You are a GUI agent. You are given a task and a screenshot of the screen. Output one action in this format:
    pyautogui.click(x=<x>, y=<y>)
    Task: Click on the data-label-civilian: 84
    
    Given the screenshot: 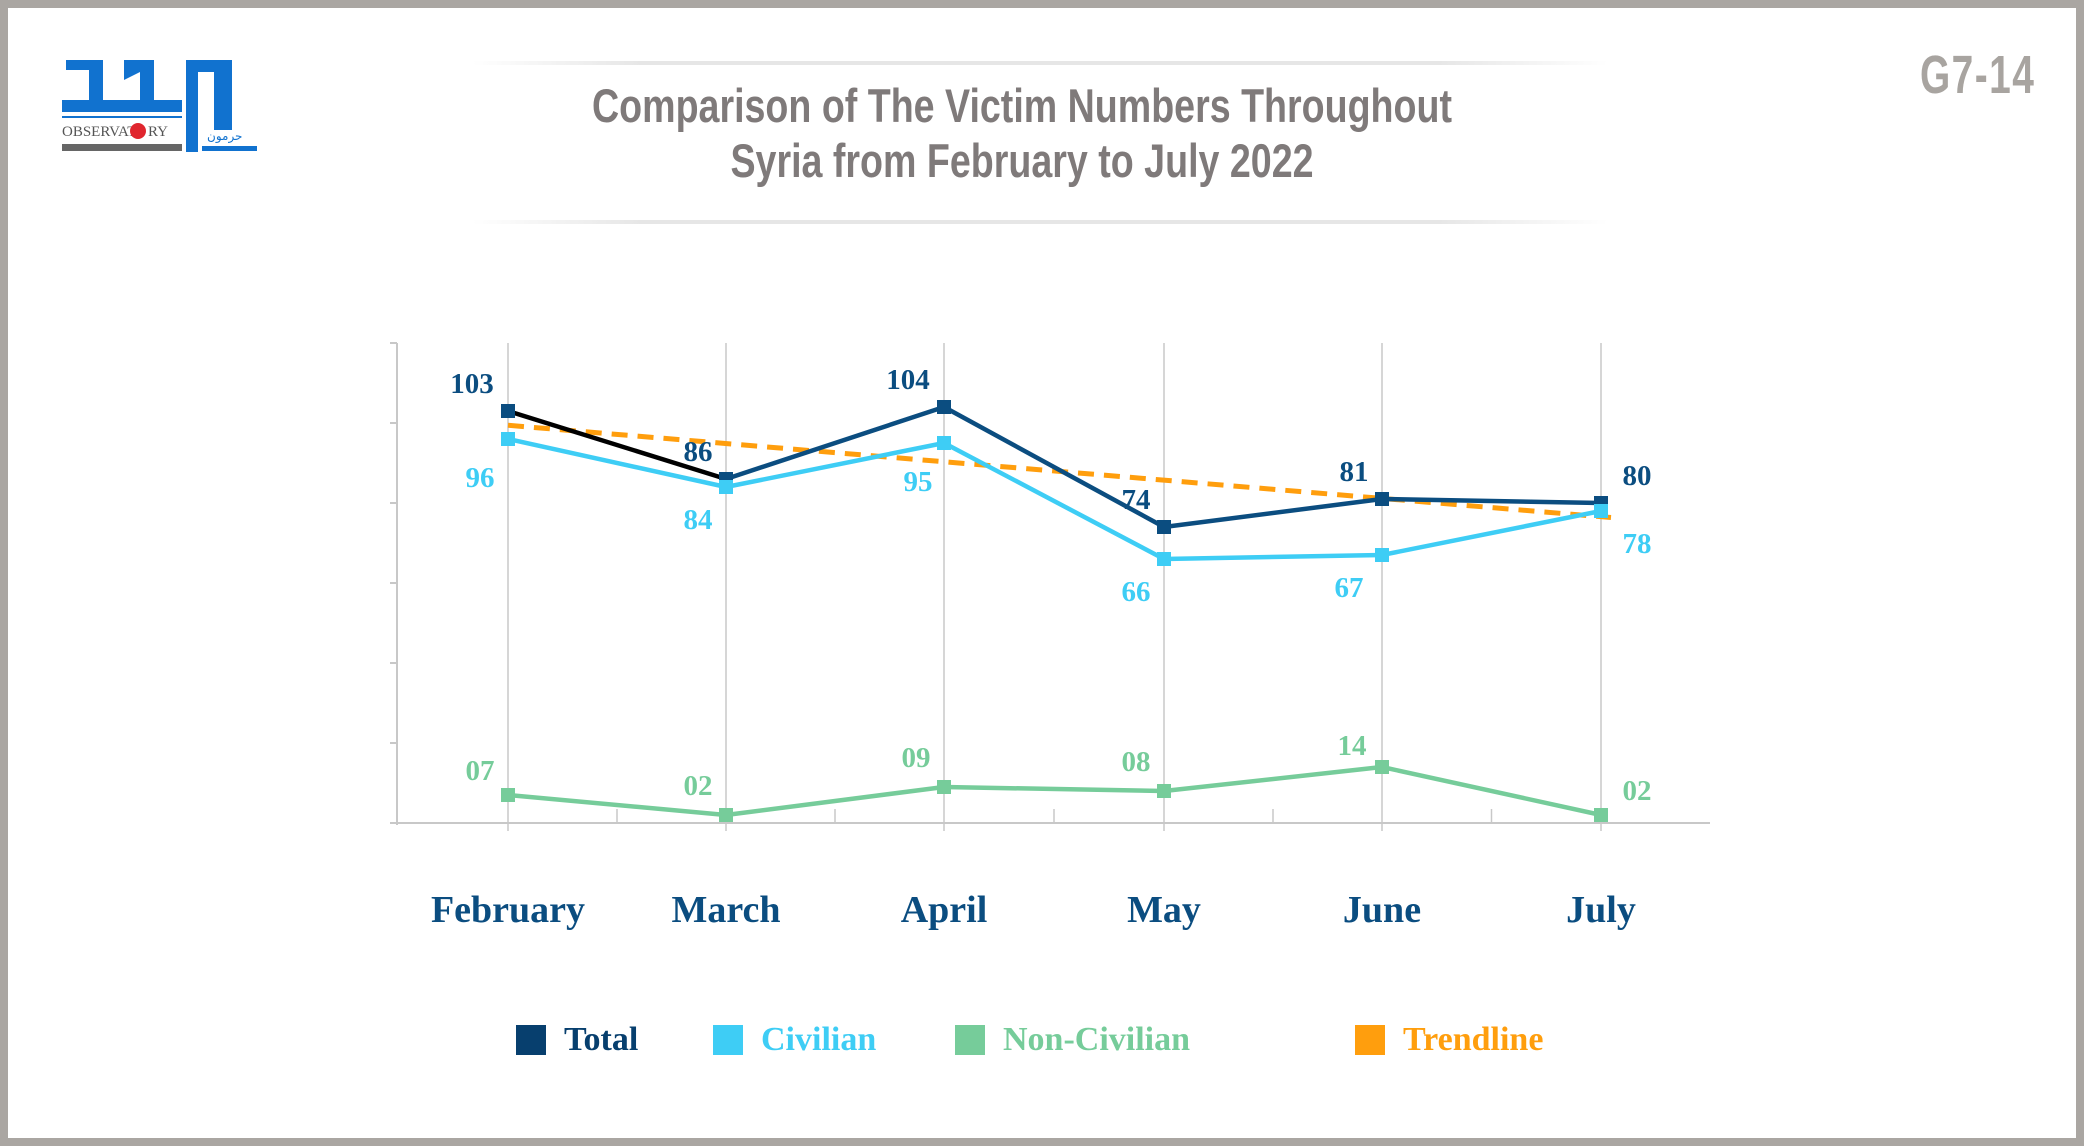 What is the action you would take?
    pyautogui.click(x=698, y=520)
    